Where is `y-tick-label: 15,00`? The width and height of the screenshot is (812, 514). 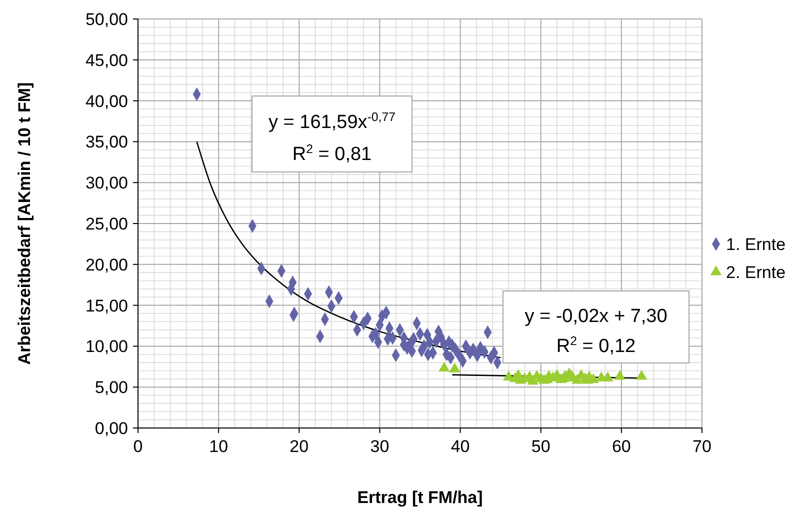
y-tick-label: 15,00 is located at coordinates (106, 306).